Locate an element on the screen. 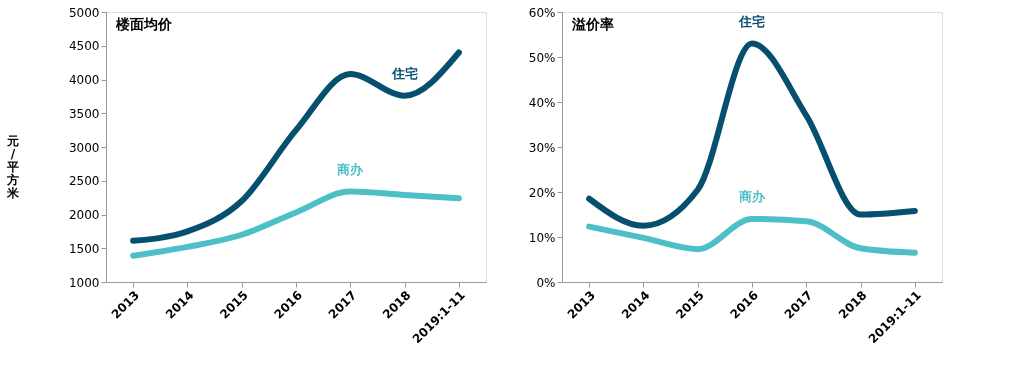  y-tick-label: 2000 is located at coordinates (84, 215).